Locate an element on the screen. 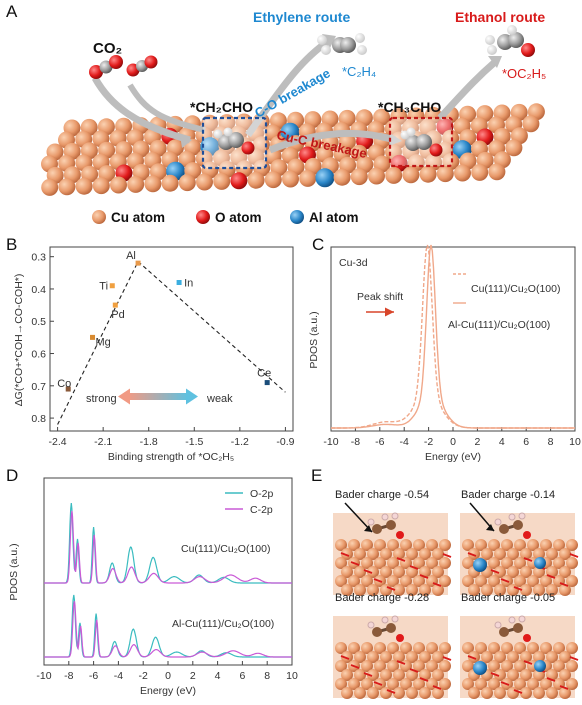 Image resolution: width=582 pixels, height=705 pixels. x-tick-label: 0 is located at coordinates (168, 676).